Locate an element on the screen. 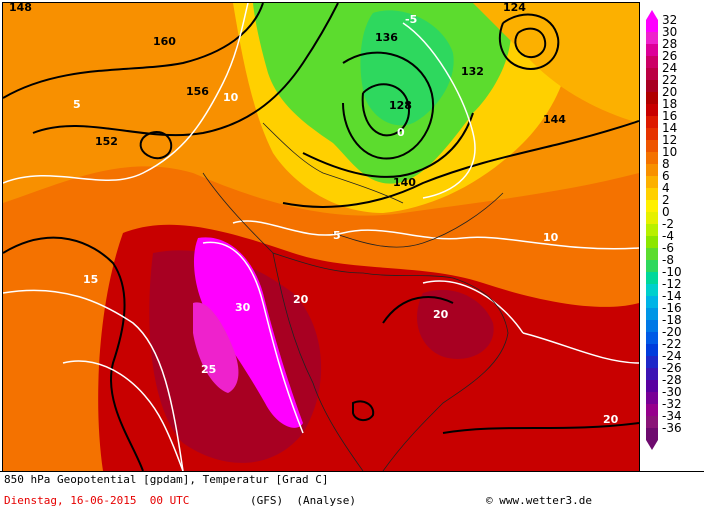 This screenshot has height=514, width=704. legend-tick-label: 4 is located at coordinates (666, 188).